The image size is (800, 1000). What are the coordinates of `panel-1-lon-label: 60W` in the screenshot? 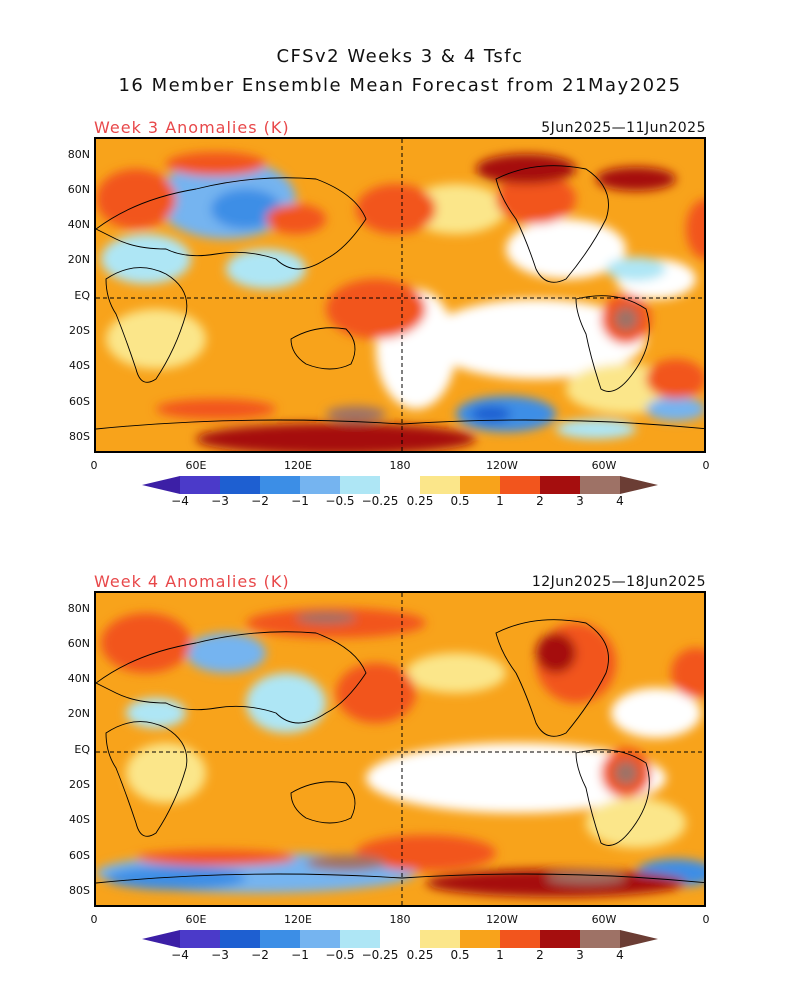 It's located at (604, 465).